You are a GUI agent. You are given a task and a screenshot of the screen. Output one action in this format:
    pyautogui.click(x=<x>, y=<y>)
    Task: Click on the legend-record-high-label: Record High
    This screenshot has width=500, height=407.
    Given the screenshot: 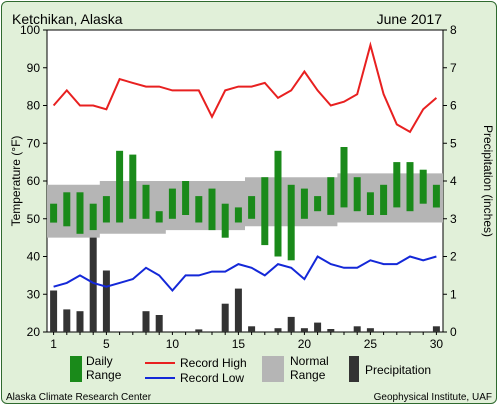 What is the action you would take?
    pyautogui.click(x=213, y=363)
    